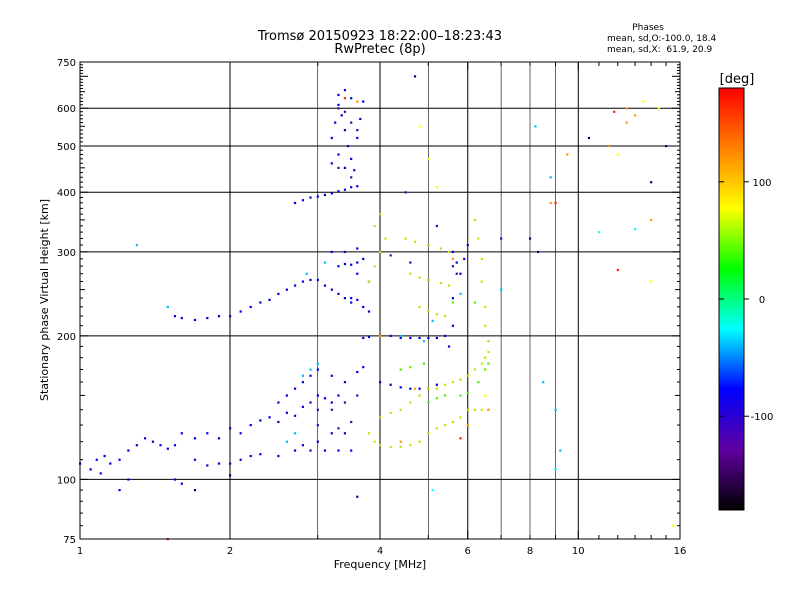 Image resolution: width=800 pixels, height=600 pixels. What do you see at coordinates (44, 300) in the screenshot?
I see `y-axis-label: Stationary phase Virtual Height [km]` at bounding box center [44, 300].